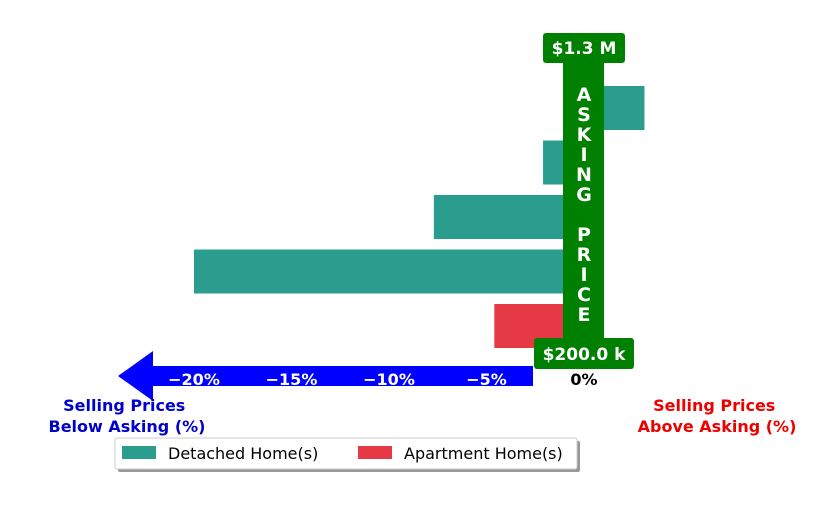 This screenshot has width=839, height=509. Describe the element at coordinates (584, 235) in the screenshot. I see `asking-price-letter: P` at that location.